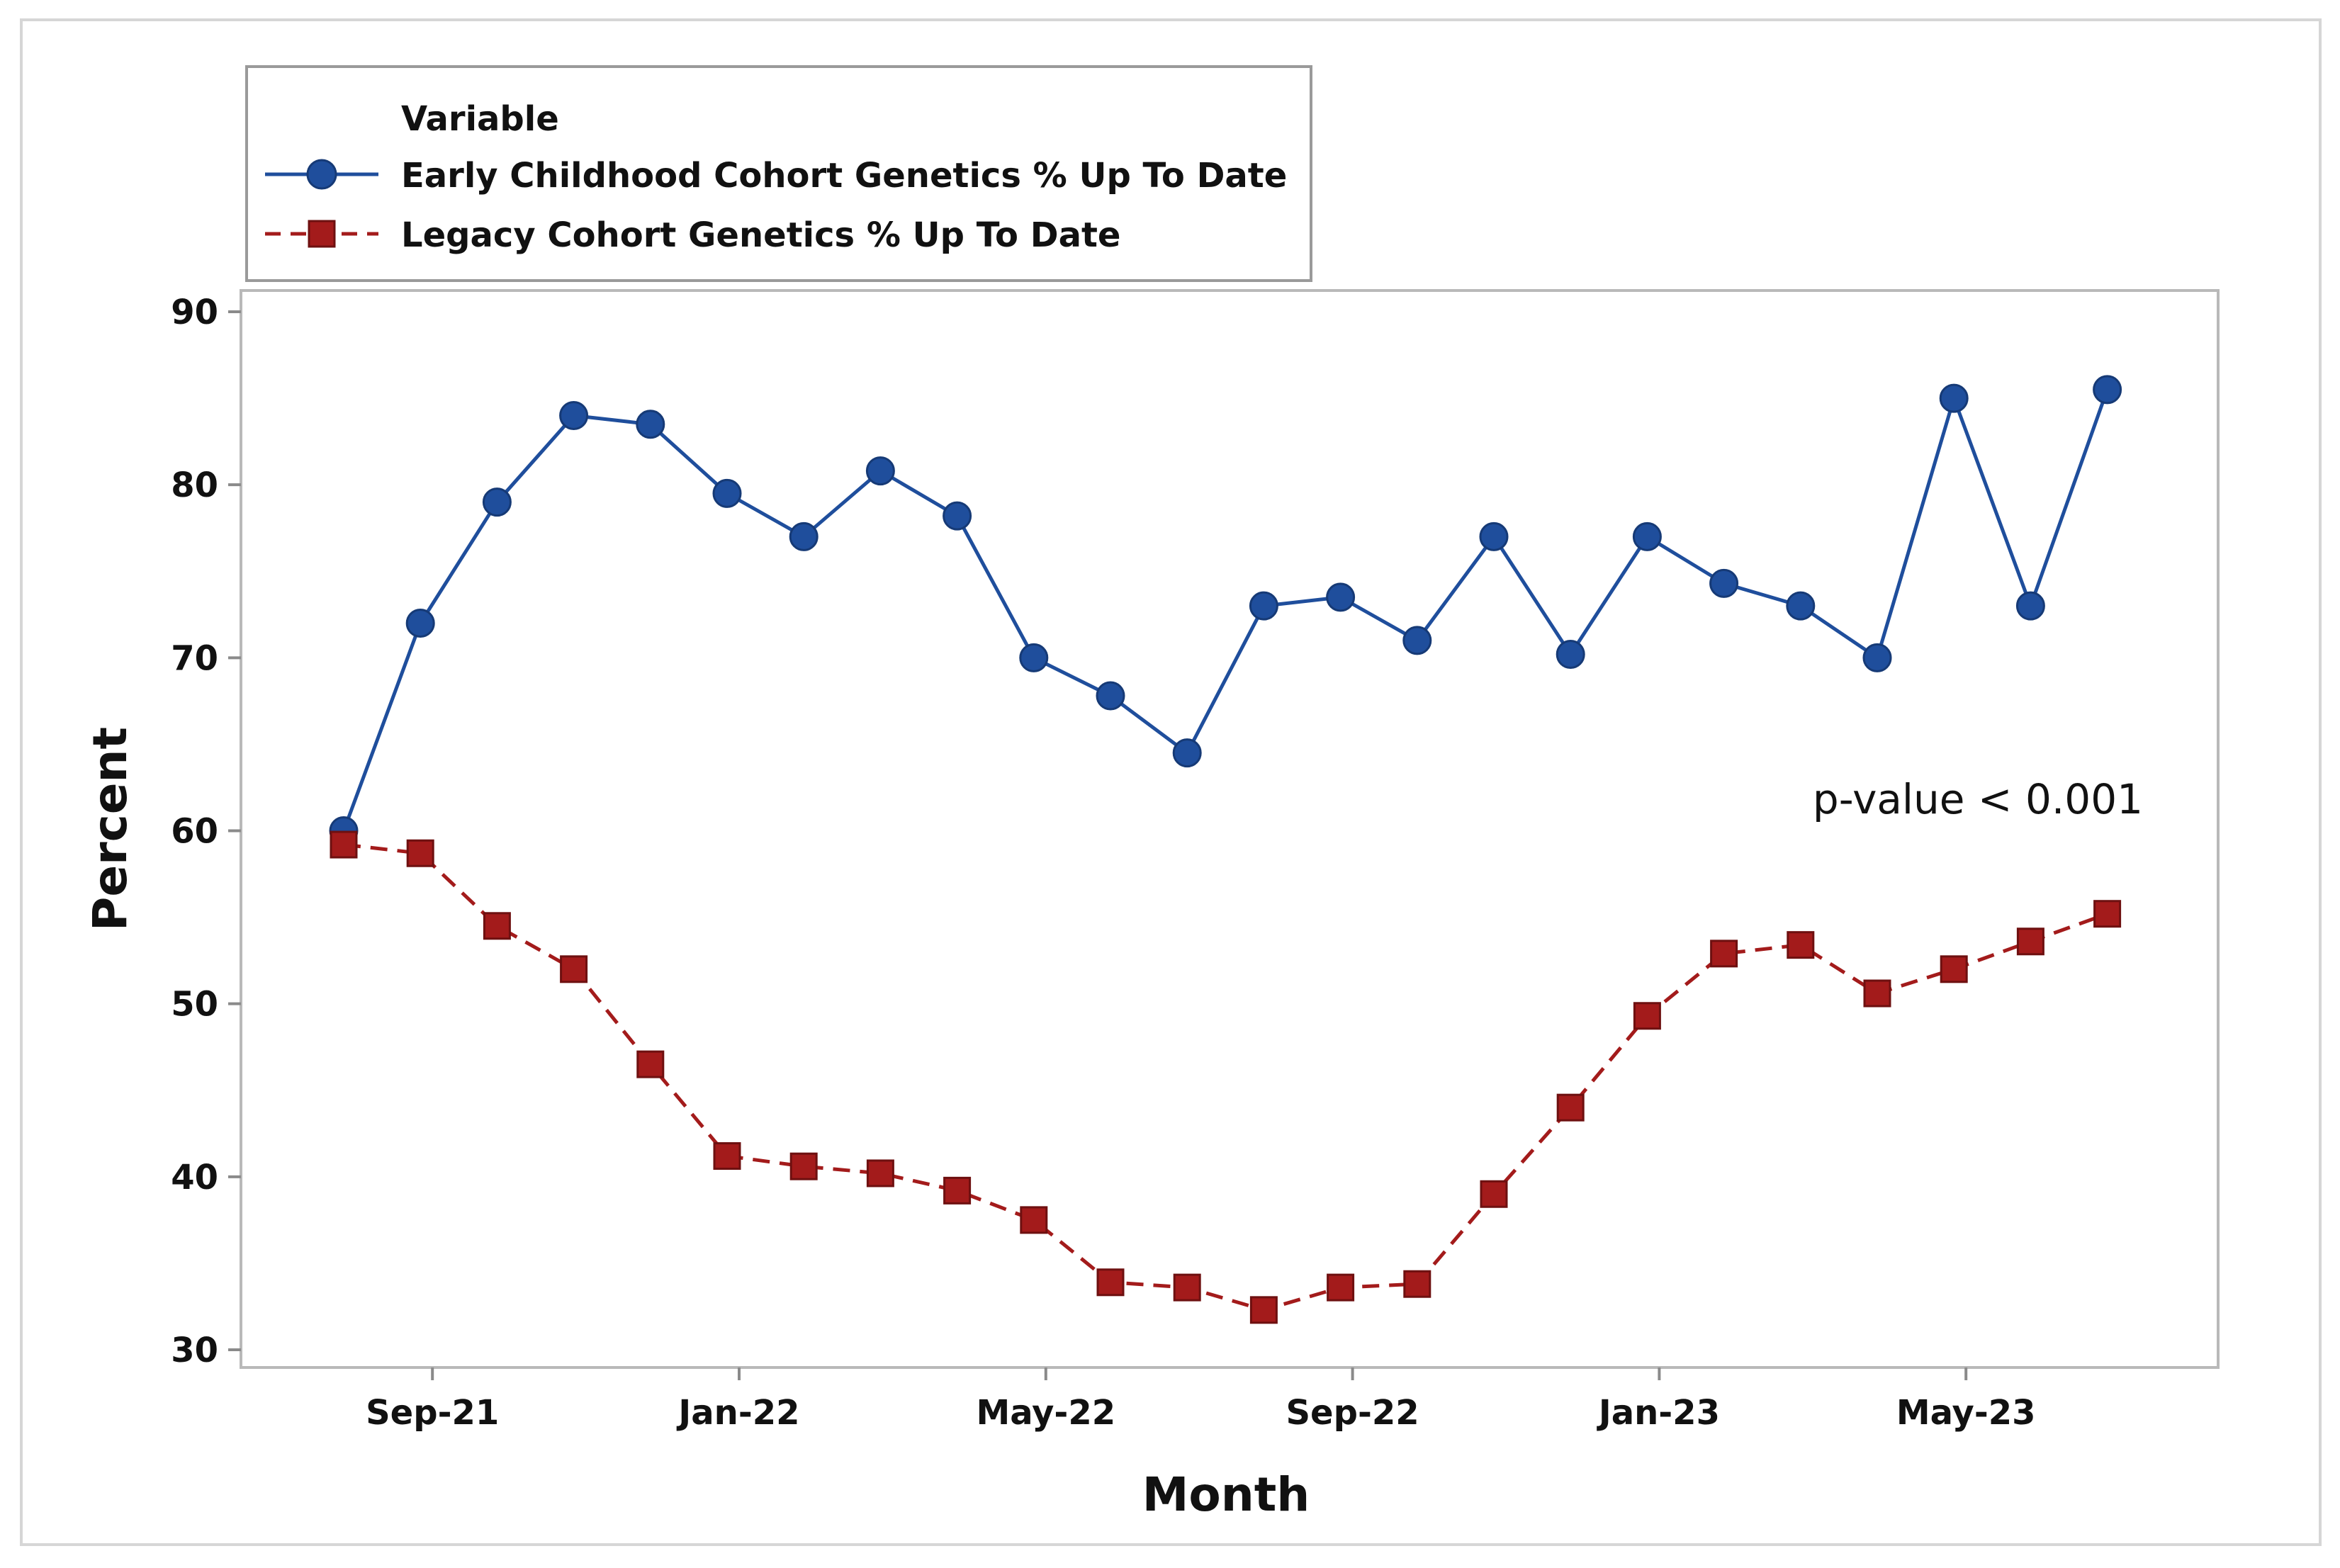 The width and height of the screenshot is (2340, 1568). I want to click on x-axis-title: Month, so click(1226, 1494).